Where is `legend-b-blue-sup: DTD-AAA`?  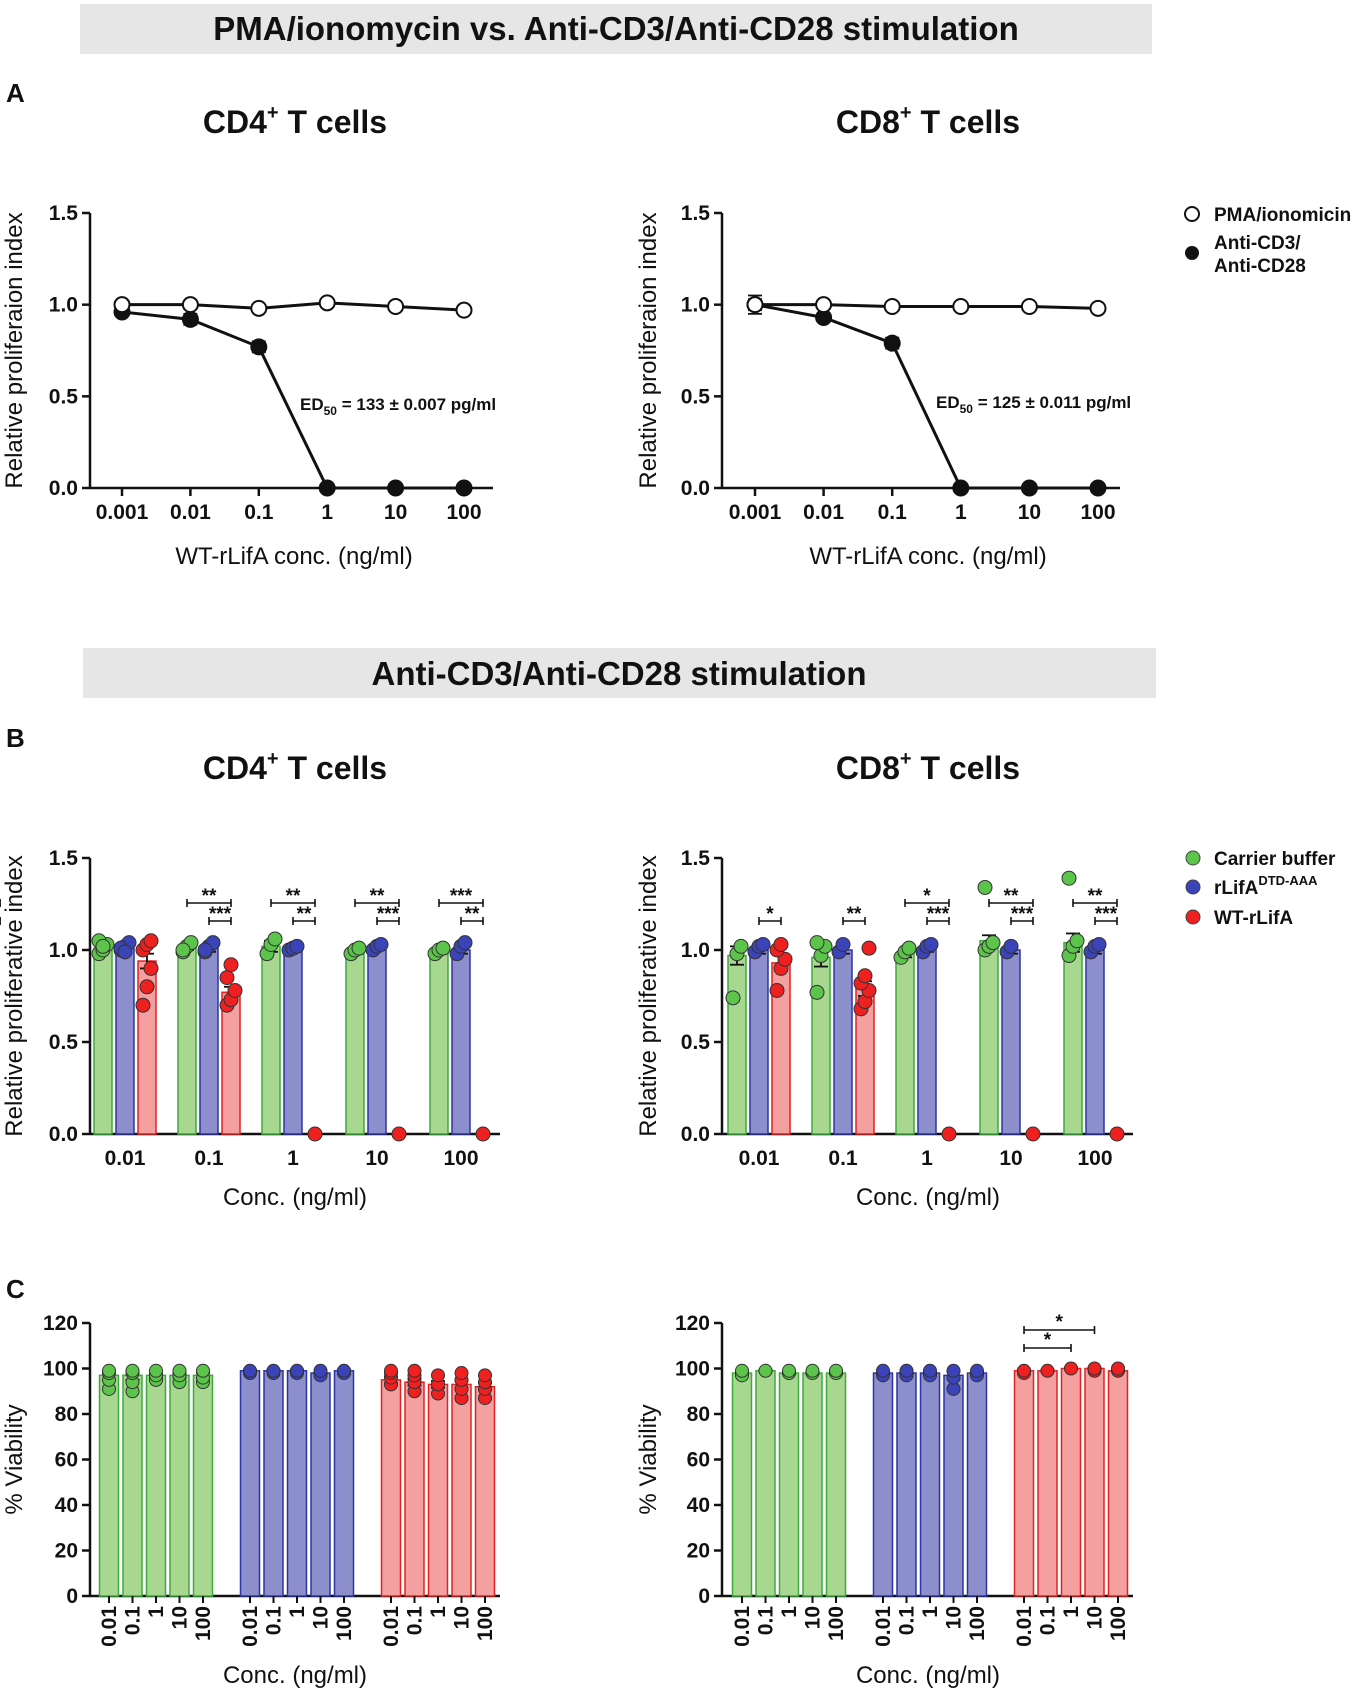
legend-b-blue-sup: DTD-AAA is located at coordinates (1288, 880).